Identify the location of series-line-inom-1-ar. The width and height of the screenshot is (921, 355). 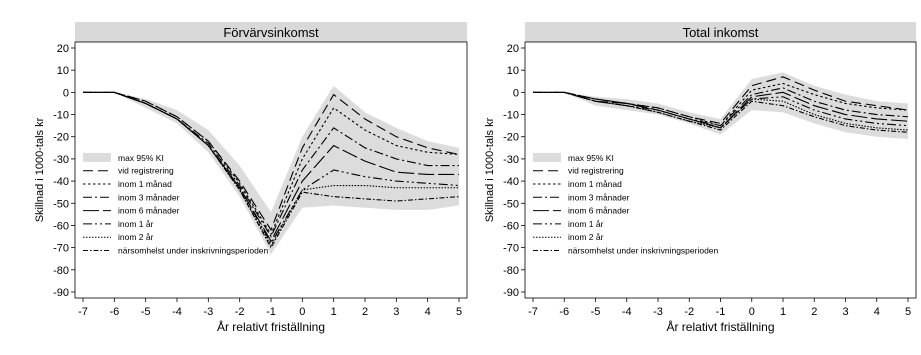
(721, 110).